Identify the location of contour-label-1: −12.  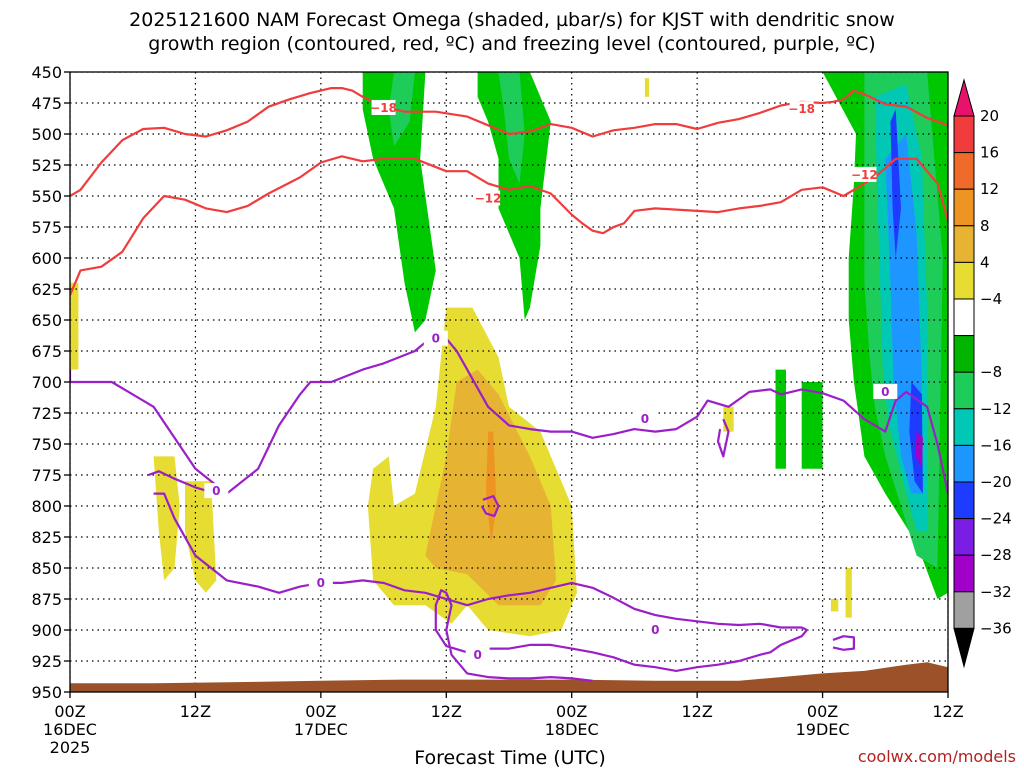
(488, 198).